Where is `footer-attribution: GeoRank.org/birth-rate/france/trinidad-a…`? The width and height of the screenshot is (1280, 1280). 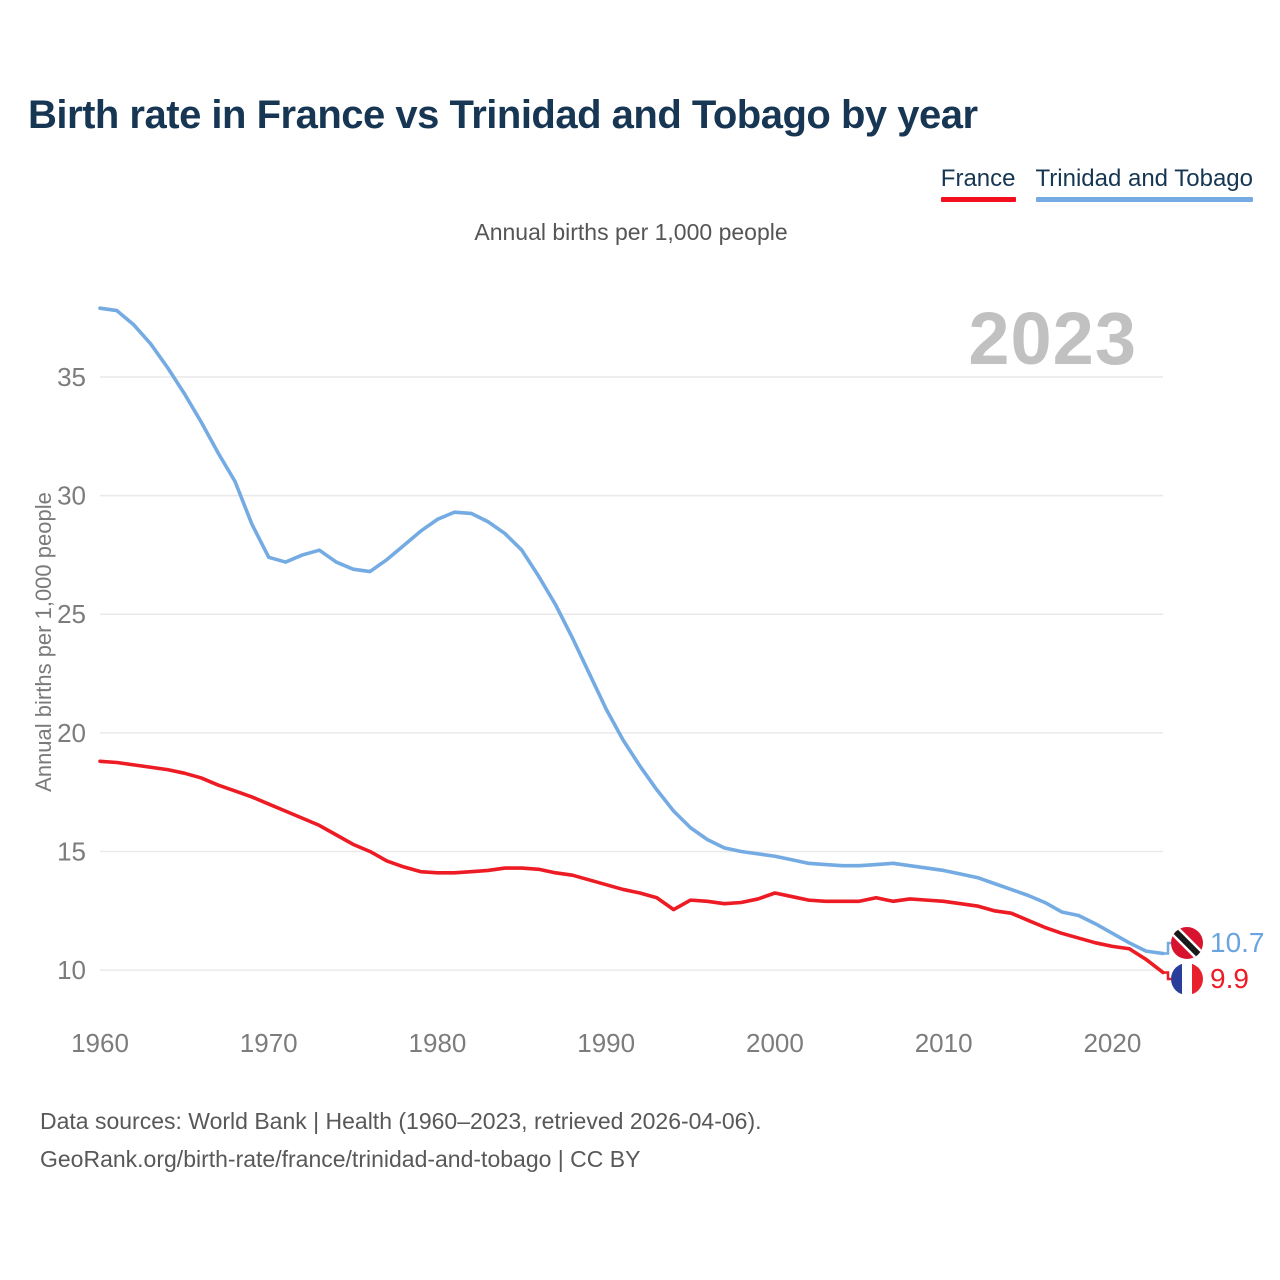
footer-attribution: GeoRank.org/birth-rate/france/trinidad-a… is located at coordinates (340, 1159).